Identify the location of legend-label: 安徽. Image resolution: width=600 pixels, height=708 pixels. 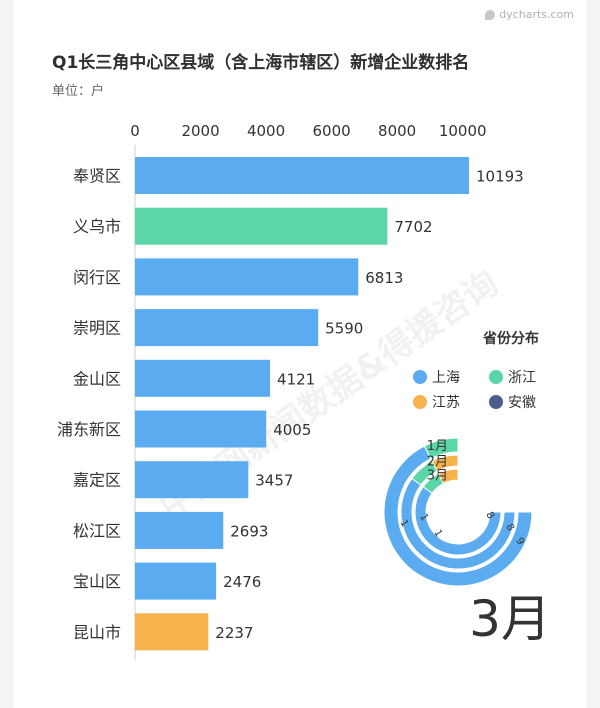
(522, 403).